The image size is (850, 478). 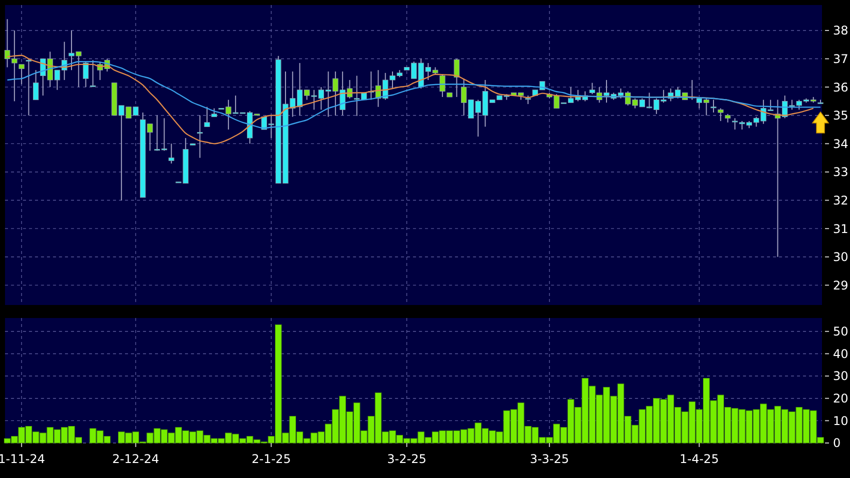 What do you see at coordinates (840, 31) in the screenshot?
I see `y-tick-label: 38` at bounding box center [840, 31].